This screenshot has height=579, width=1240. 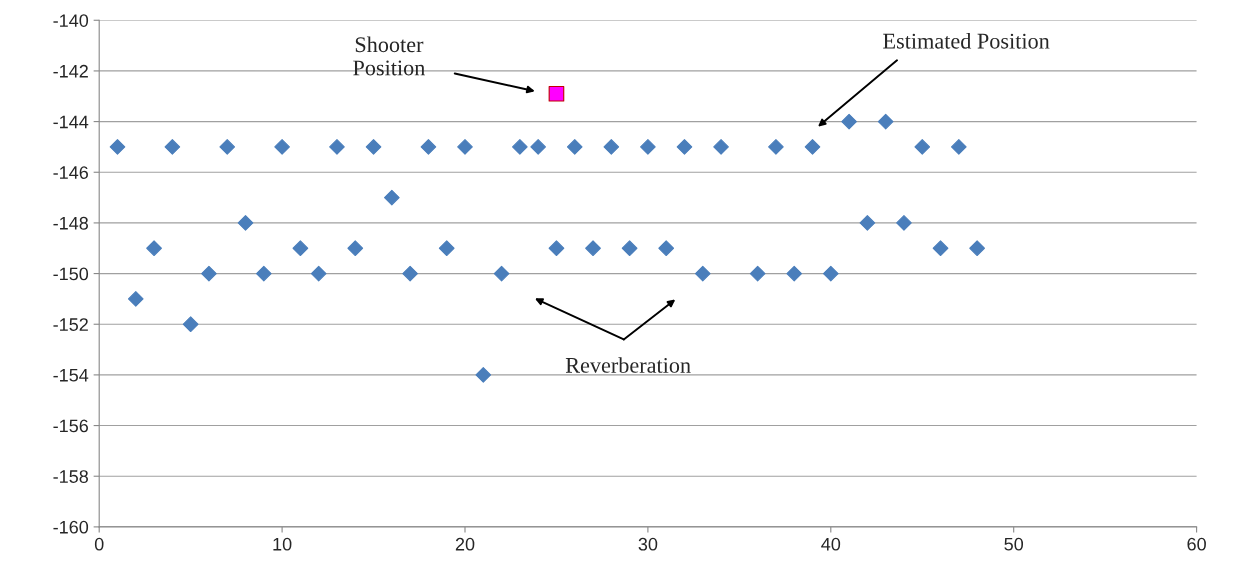 What do you see at coordinates (648, 544) in the screenshot?
I see `x-tick-label: 30` at bounding box center [648, 544].